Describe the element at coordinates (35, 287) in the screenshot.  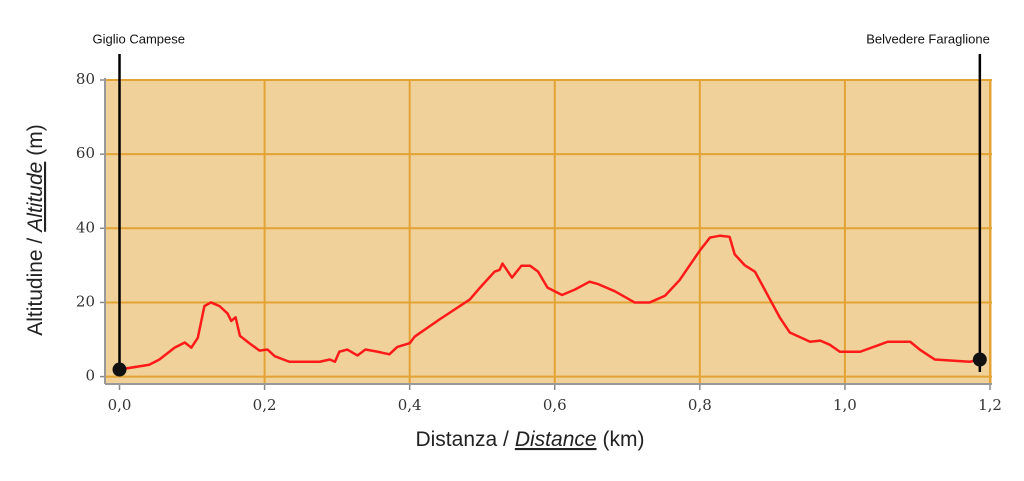
I see `y-title-part: Altitudine /` at that location.